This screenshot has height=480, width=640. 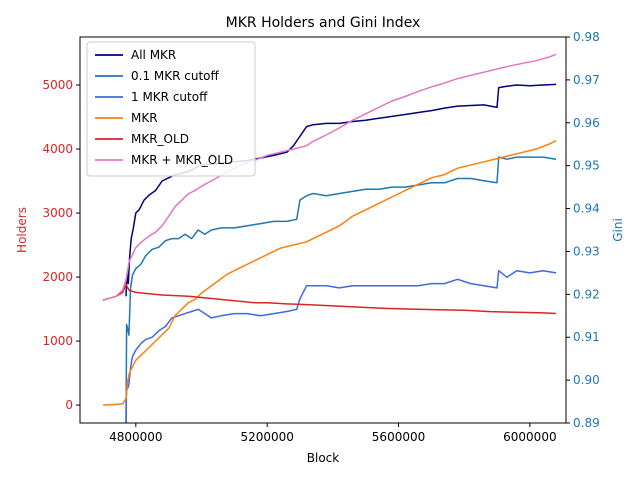 What do you see at coordinates (57, 213) in the screenshot?
I see `left-y-tick-label: 3000` at bounding box center [57, 213].